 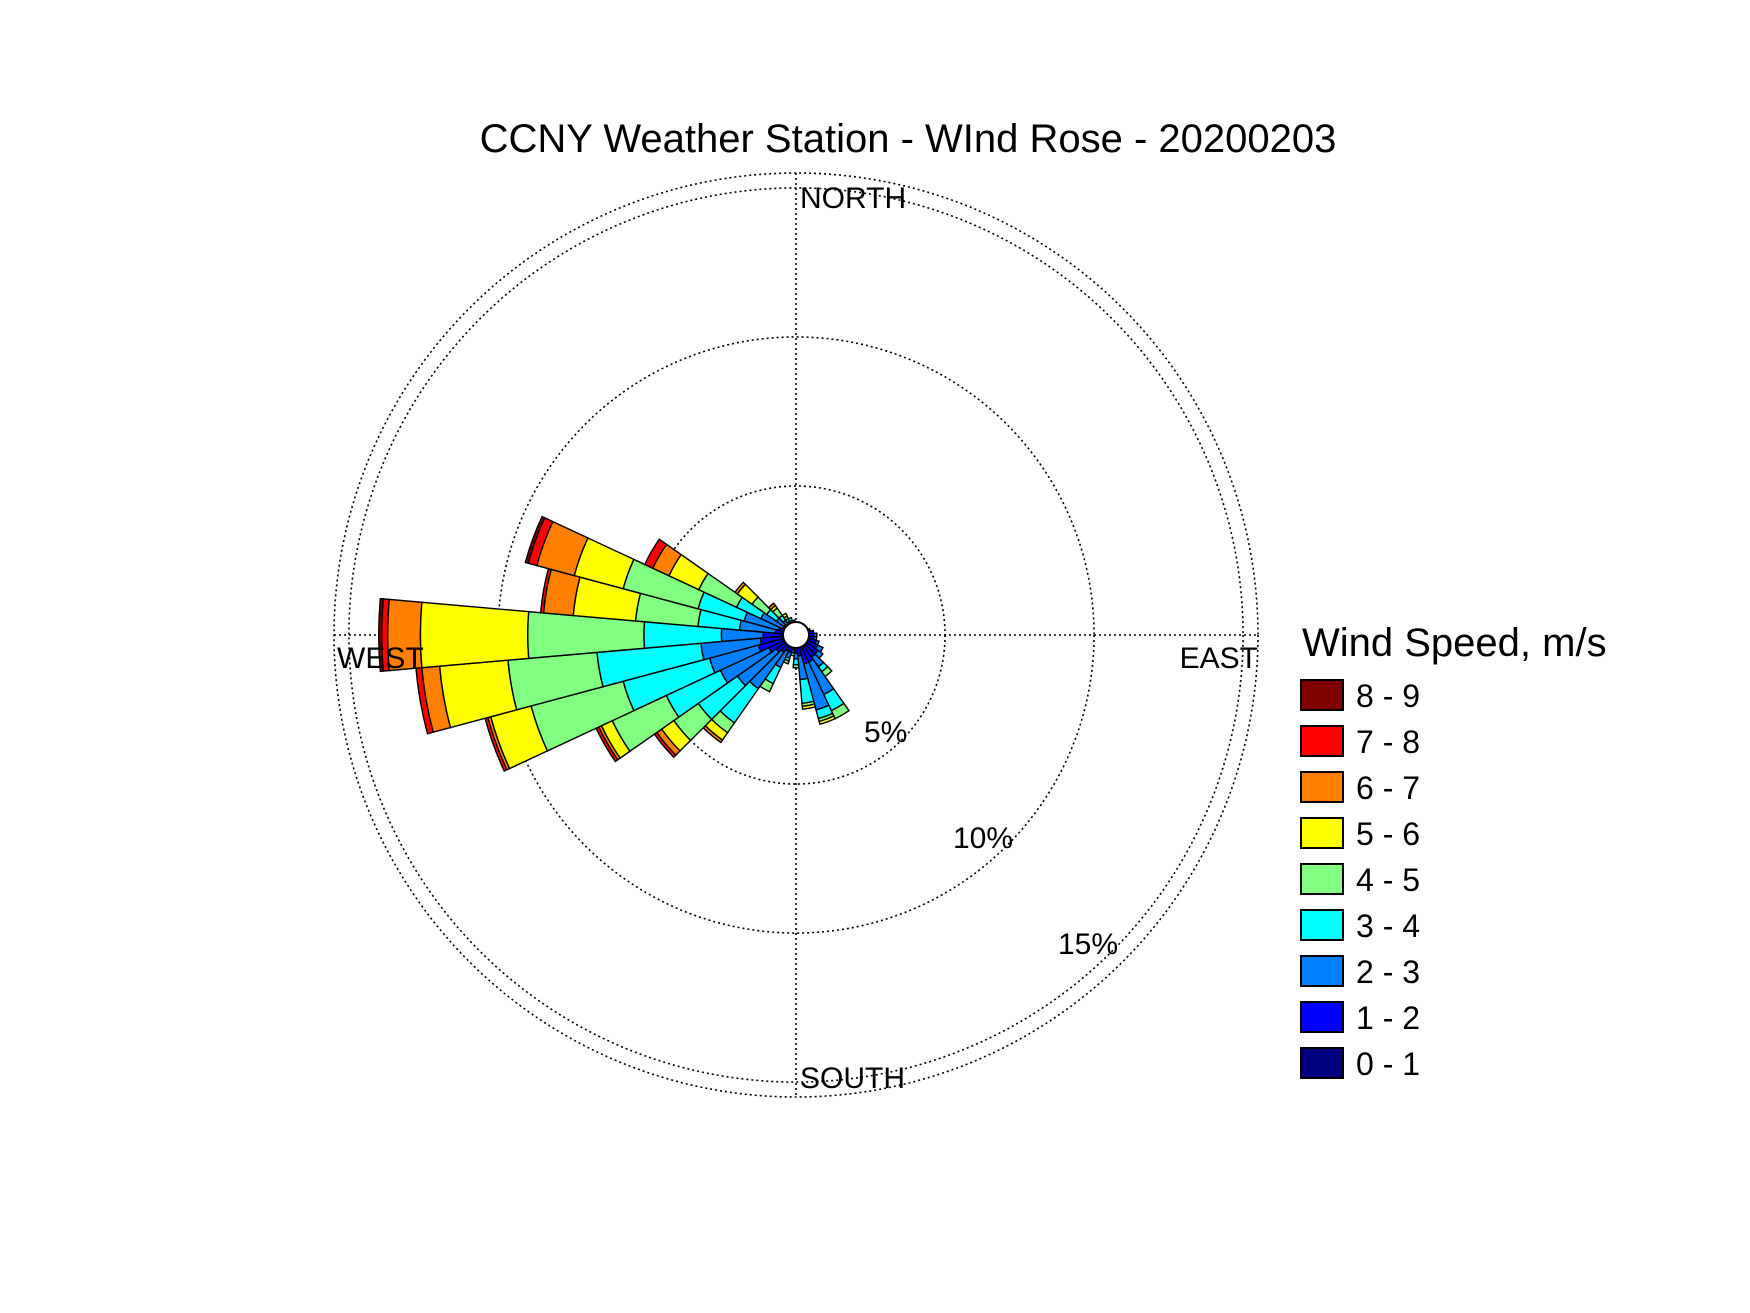 I want to click on legend-label-0-1: 0 - 1, so click(x=1388, y=1064).